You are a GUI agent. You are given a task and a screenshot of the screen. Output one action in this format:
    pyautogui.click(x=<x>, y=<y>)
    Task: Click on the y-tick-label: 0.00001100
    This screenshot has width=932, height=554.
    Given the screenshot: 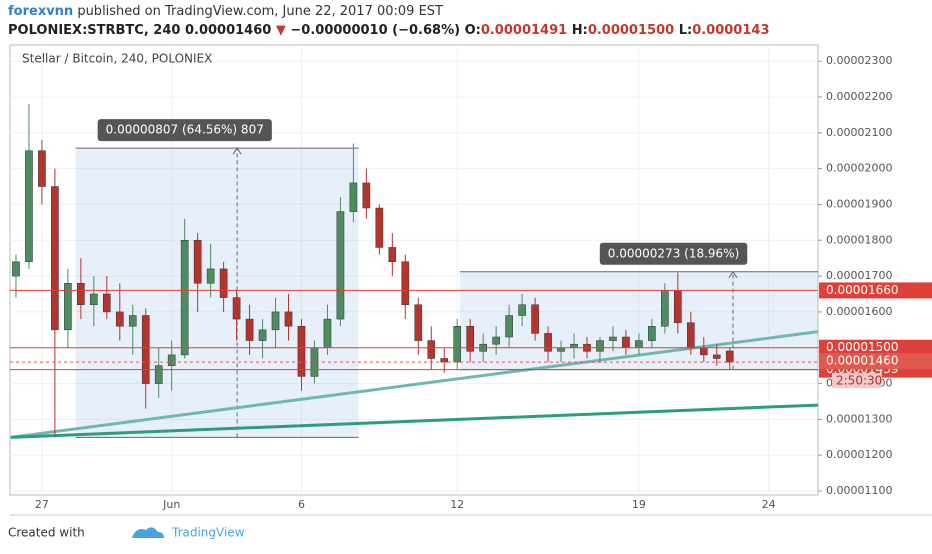 What is the action you would take?
    pyautogui.click(x=859, y=490)
    